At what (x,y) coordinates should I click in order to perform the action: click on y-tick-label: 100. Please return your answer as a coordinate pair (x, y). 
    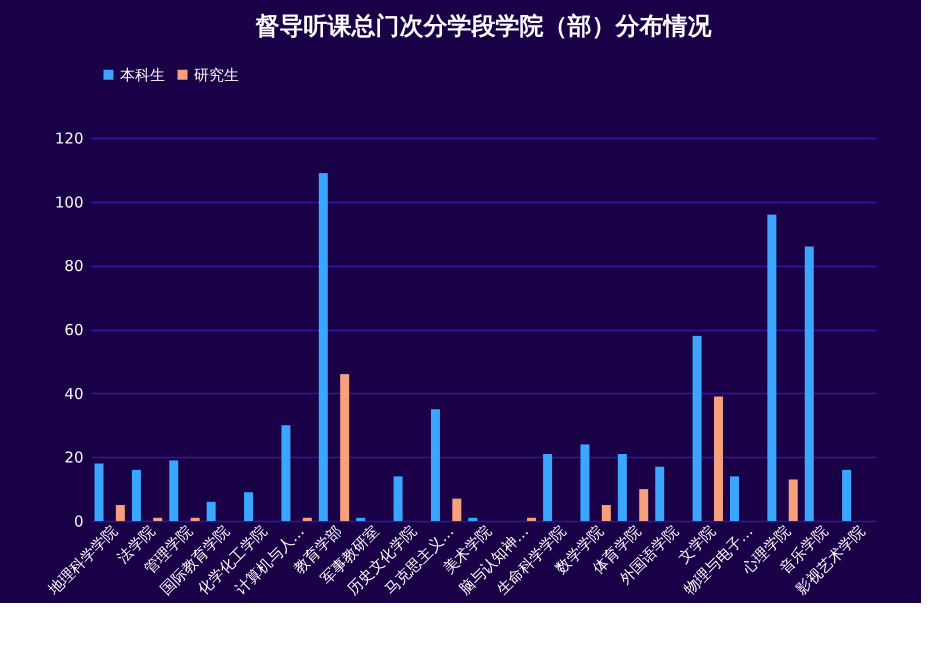
    Looking at the image, I should click on (69, 202).